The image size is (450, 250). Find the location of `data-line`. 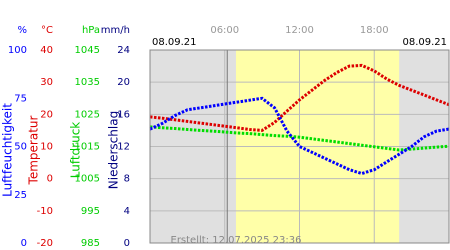

data-line is located at coordinates (299, 138).